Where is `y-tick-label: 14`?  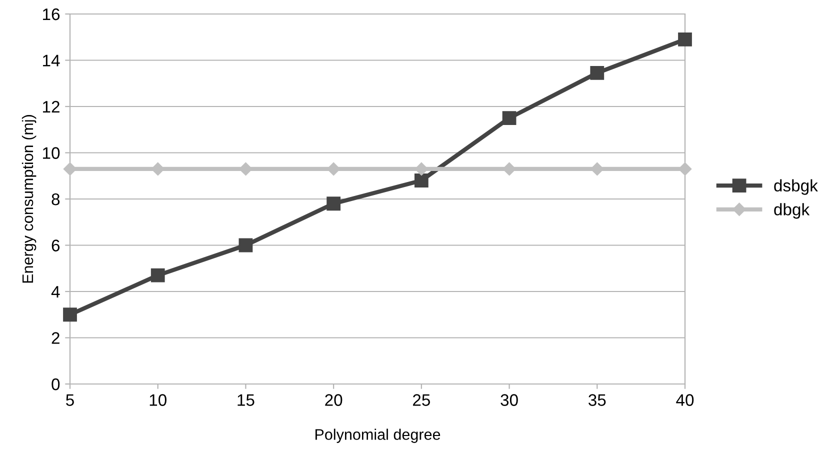 y-tick-label: 14 is located at coordinates (51, 60).